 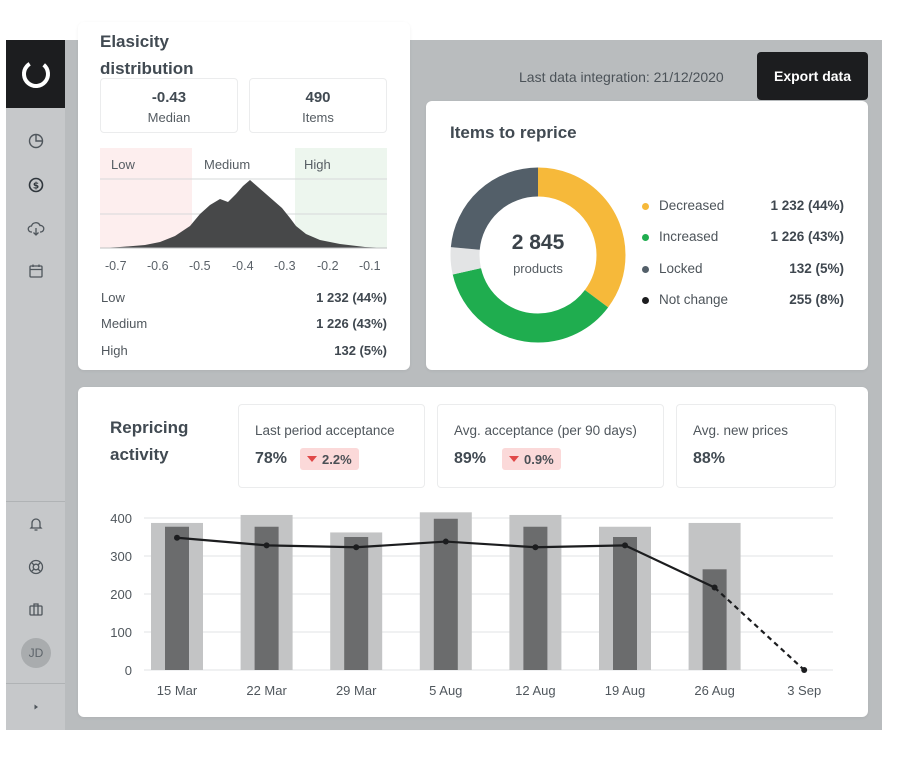 I want to click on pie-chart-icon, so click(x=36, y=141).